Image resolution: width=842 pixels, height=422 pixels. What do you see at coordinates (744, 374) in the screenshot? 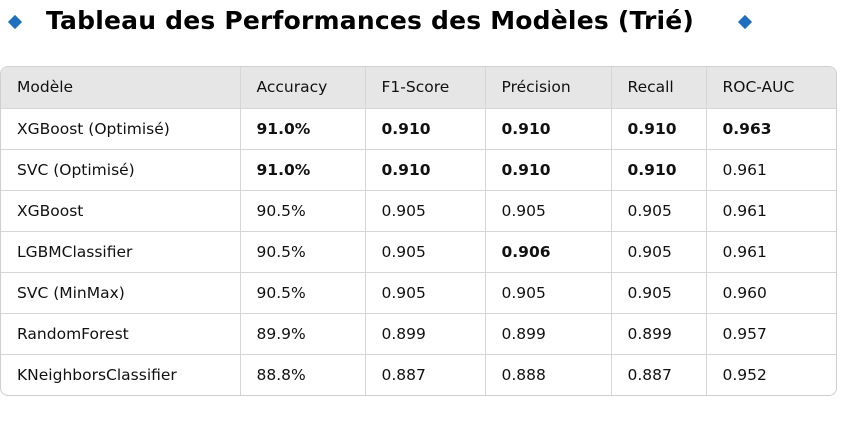
I see `cell-roc-auc: 0.952` at bounding box center [744, 374].